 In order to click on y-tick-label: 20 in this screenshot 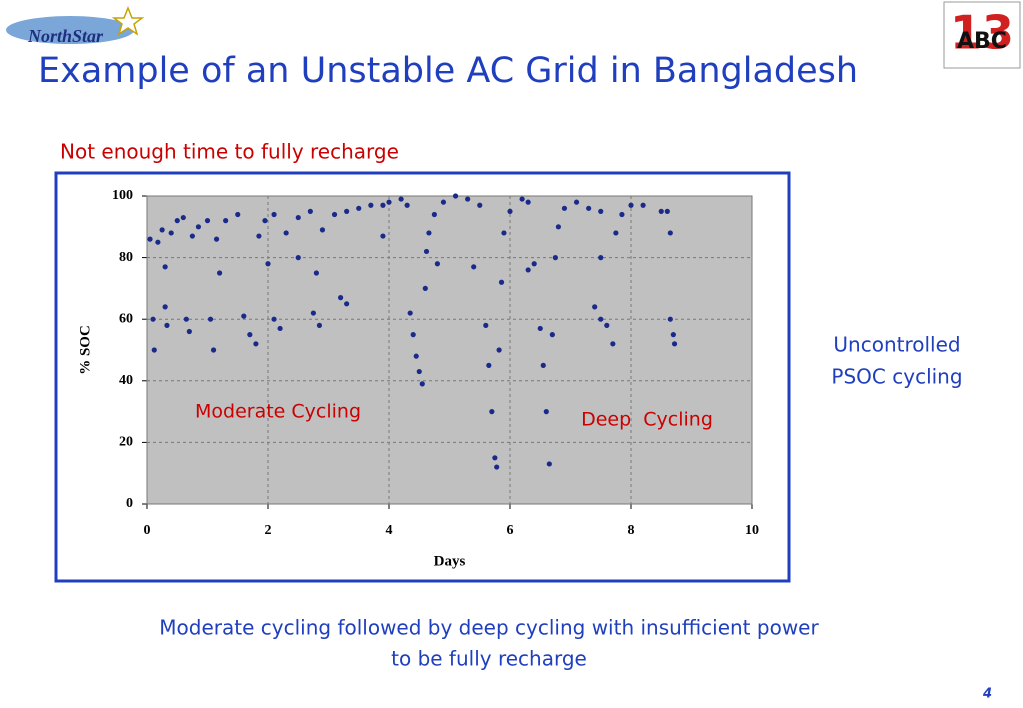, I will do `click(126, 442)`.